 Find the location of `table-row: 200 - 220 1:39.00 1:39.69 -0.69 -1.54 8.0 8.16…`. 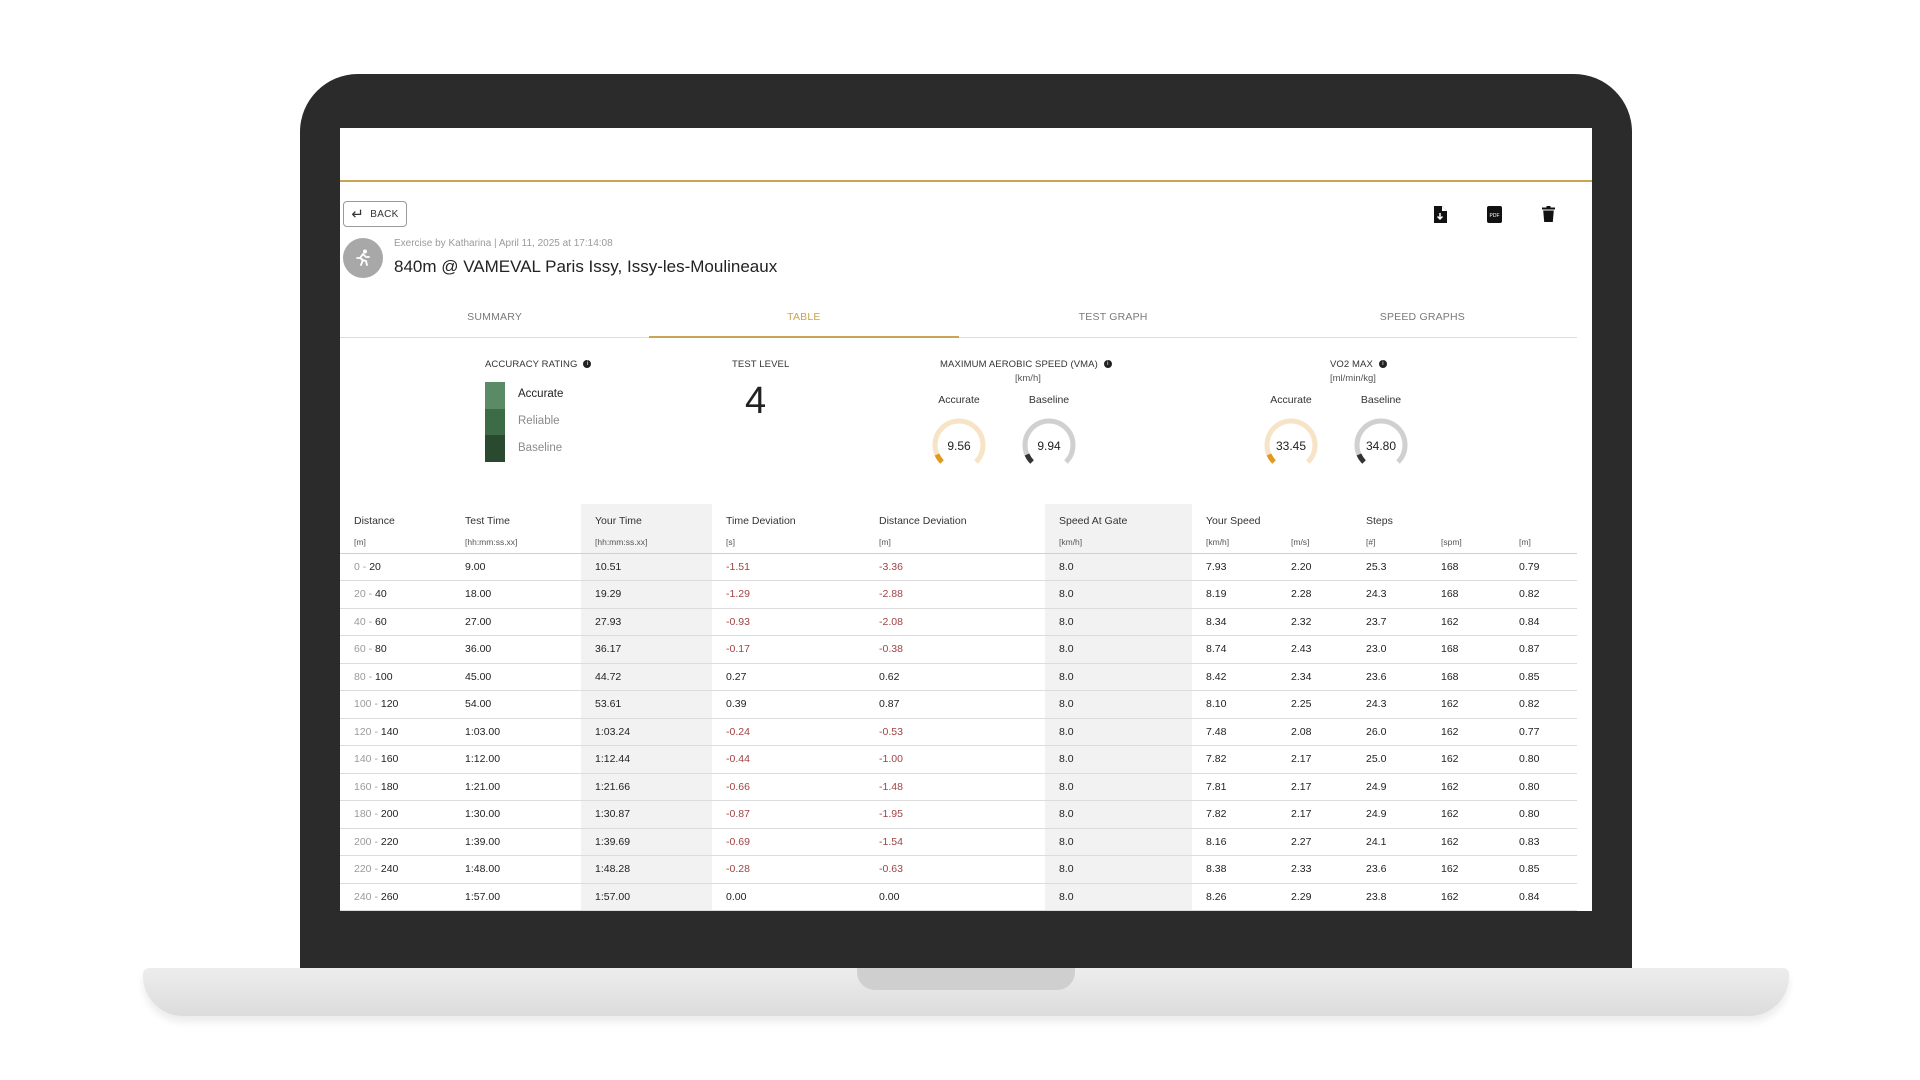

table-row: 200 - 220 1:39.00 1:39.69 -0.69 -1.54 8.0 8.16… is located at coordinates (958, 842).